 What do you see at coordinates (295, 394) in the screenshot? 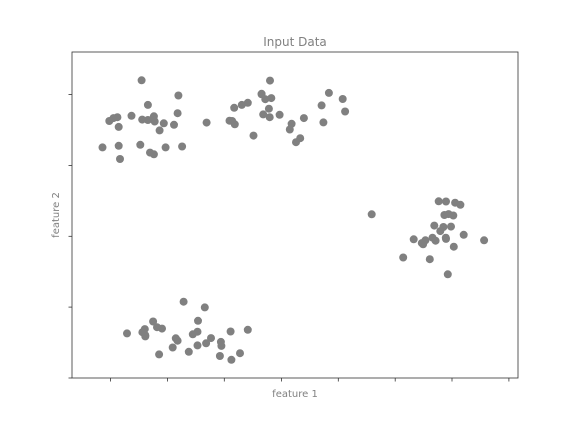
I see `x-axis-label: feature 1` at bounding box center [295, 394].